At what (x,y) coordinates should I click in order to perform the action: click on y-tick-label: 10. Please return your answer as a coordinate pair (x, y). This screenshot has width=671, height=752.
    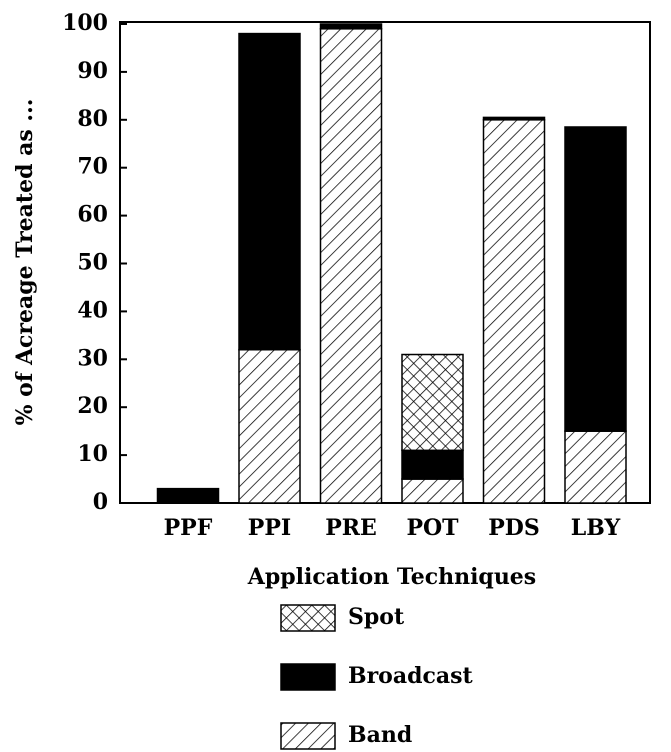
    Looking at the image, I should click on (92, 454).